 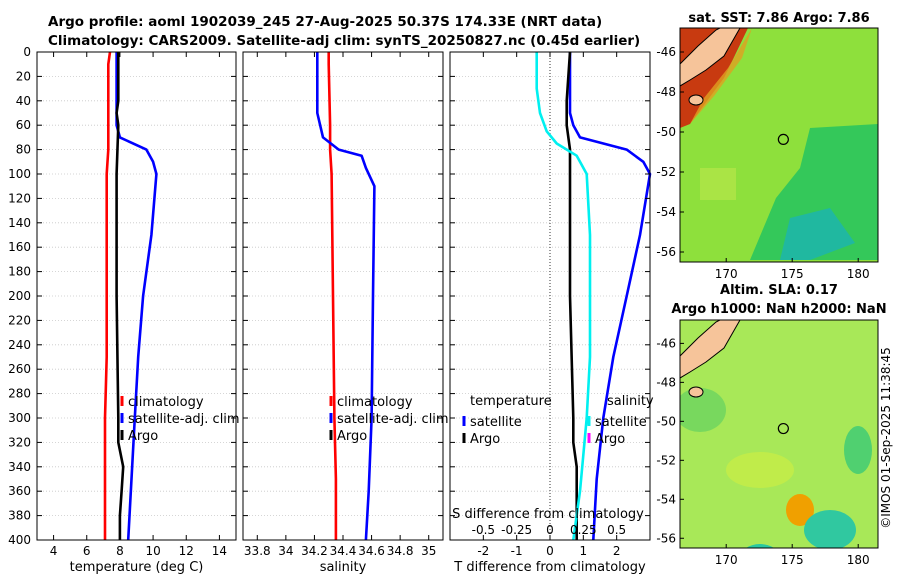 What do you see at coordinates (703, 410) in the screenshot?
I see `sla-low` at bounding box center [703, 410].